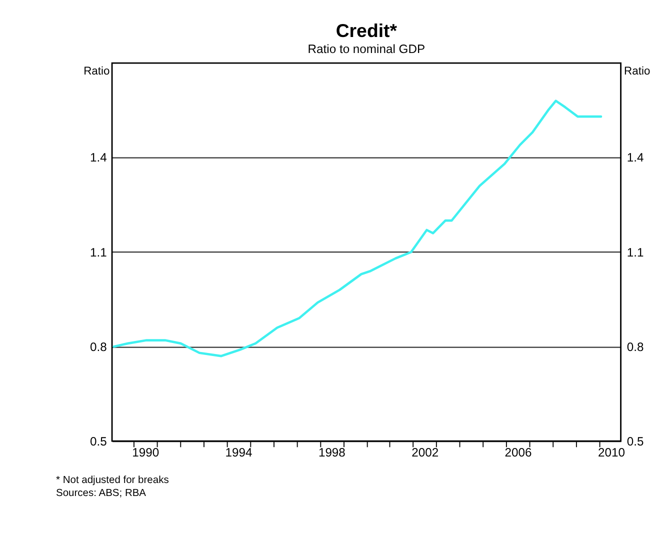  I want to click on x-tick-label: 1994, so click(238, 453).